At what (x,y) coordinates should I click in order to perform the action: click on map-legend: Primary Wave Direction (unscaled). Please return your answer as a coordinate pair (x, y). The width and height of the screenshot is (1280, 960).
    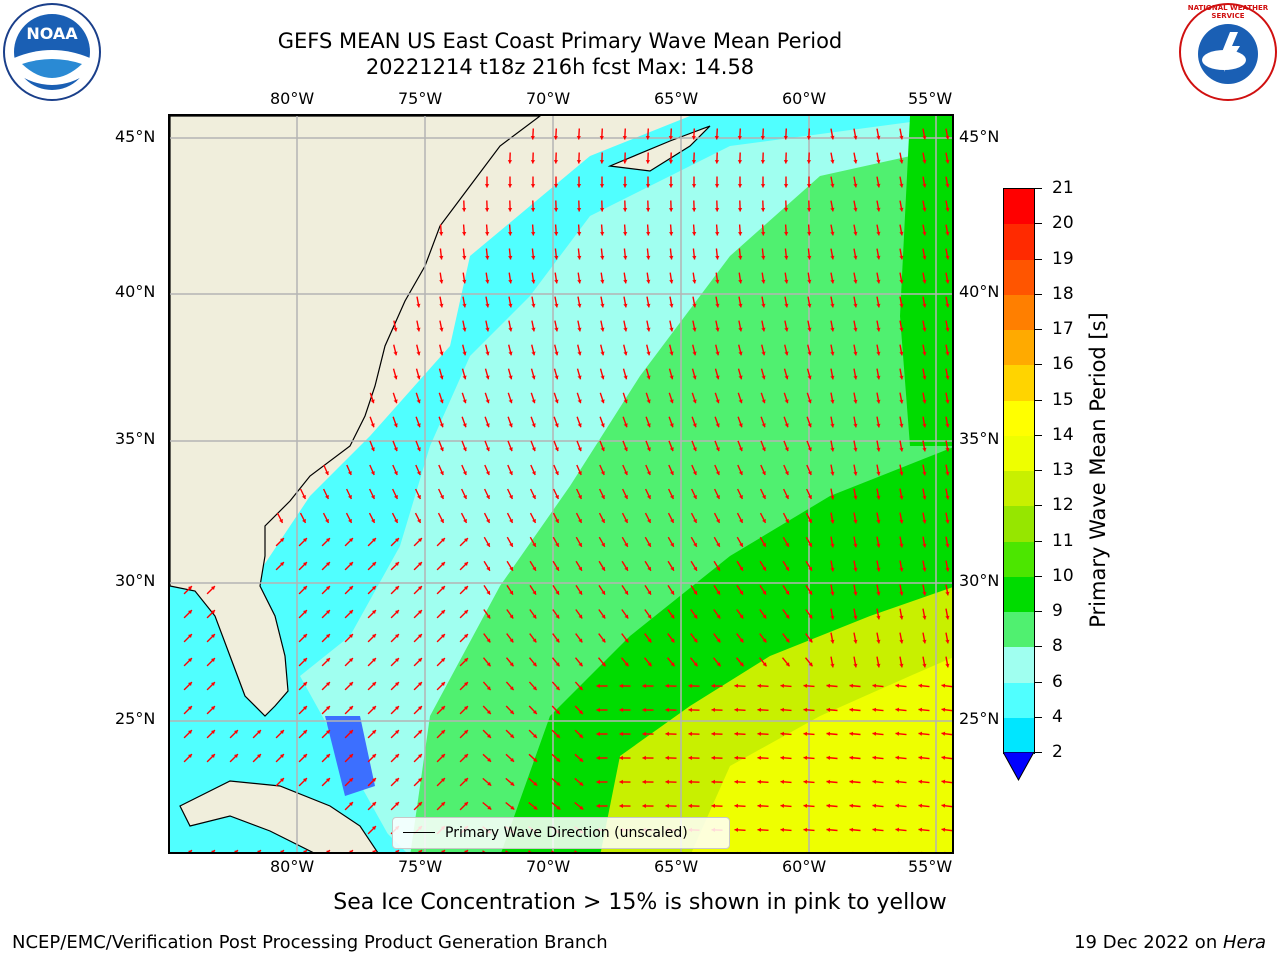
    Looking at the image, I should click on (561, 833).